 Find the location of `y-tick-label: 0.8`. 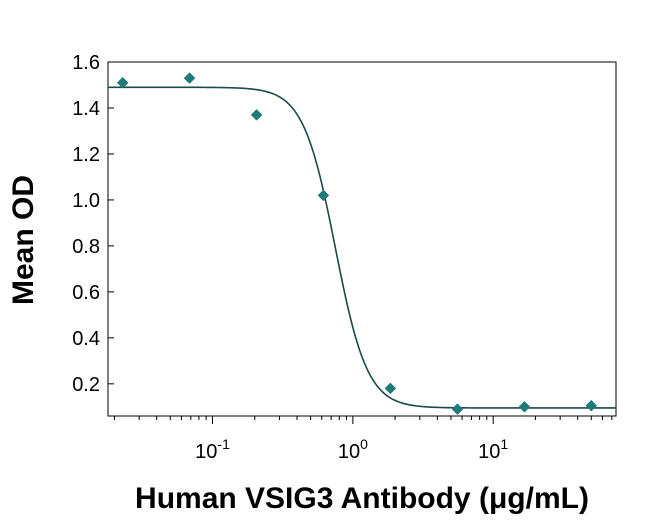

y-tick-label: 0.8 is located at coordinates (86, 247).